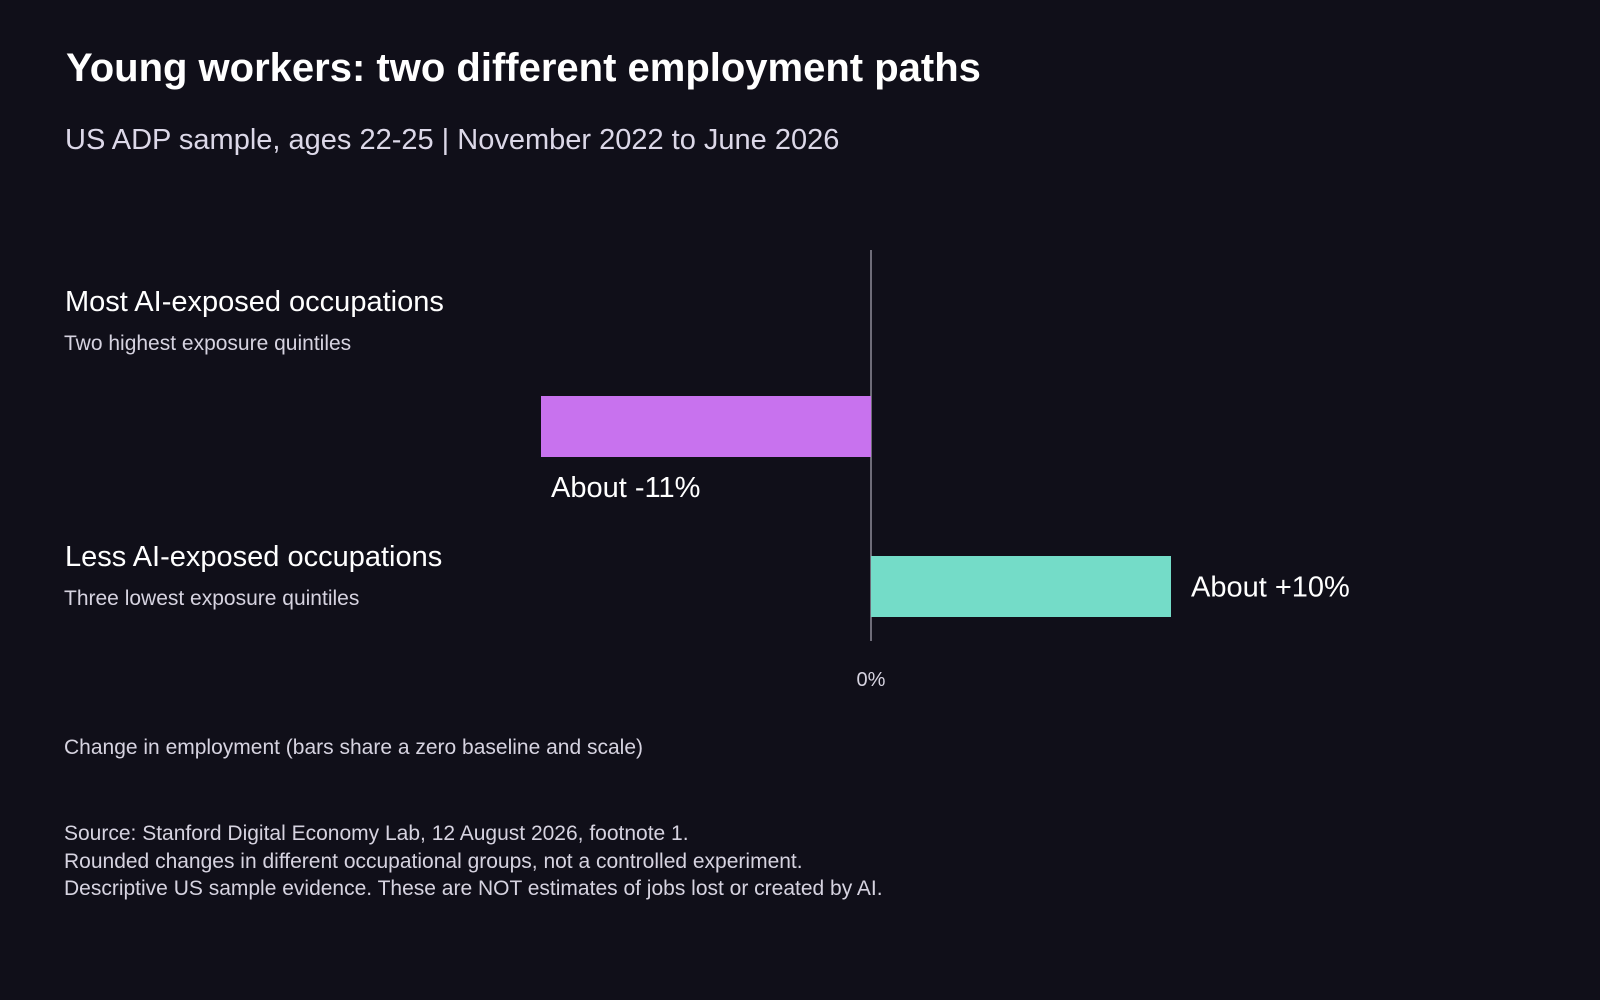  I want to click on bars-group: About -11% About +10%, so click(945, 506).